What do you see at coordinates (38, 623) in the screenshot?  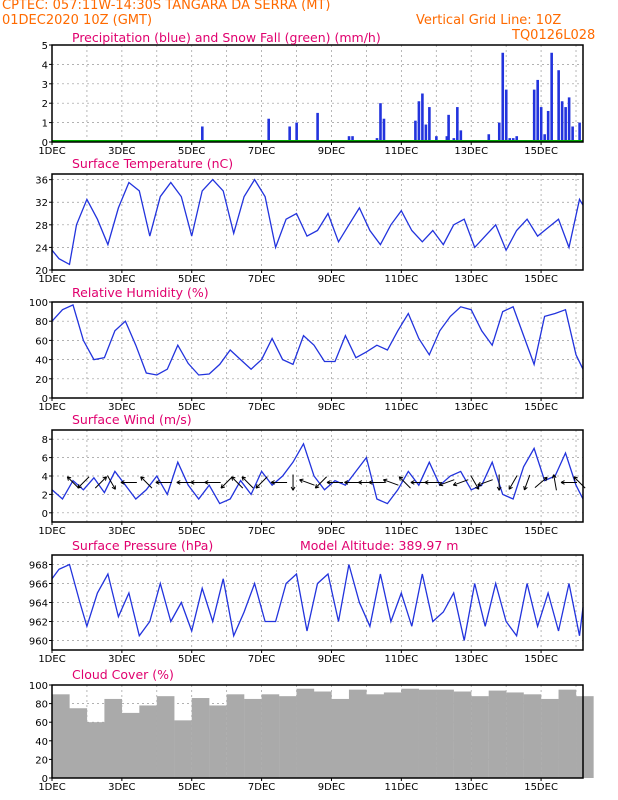 I see `y-tick-label: 962` at bounding box center [38, 623].